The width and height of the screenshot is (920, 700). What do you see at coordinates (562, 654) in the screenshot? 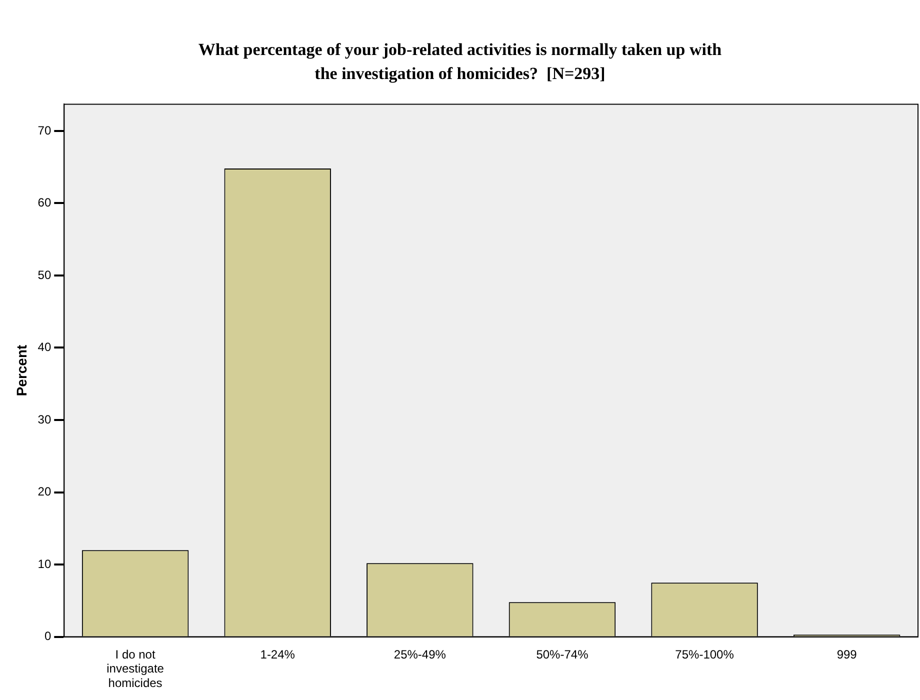
I see `x-tick-label: 50%-74%` at bounding box center [562, 654].